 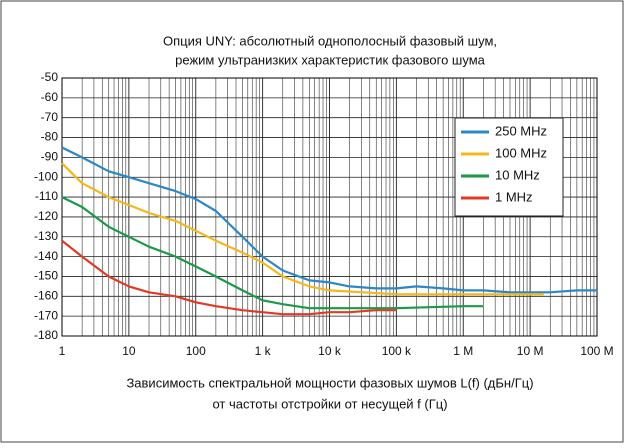 I want to click on x-tick-label: 1, so click(x=62, y=351).